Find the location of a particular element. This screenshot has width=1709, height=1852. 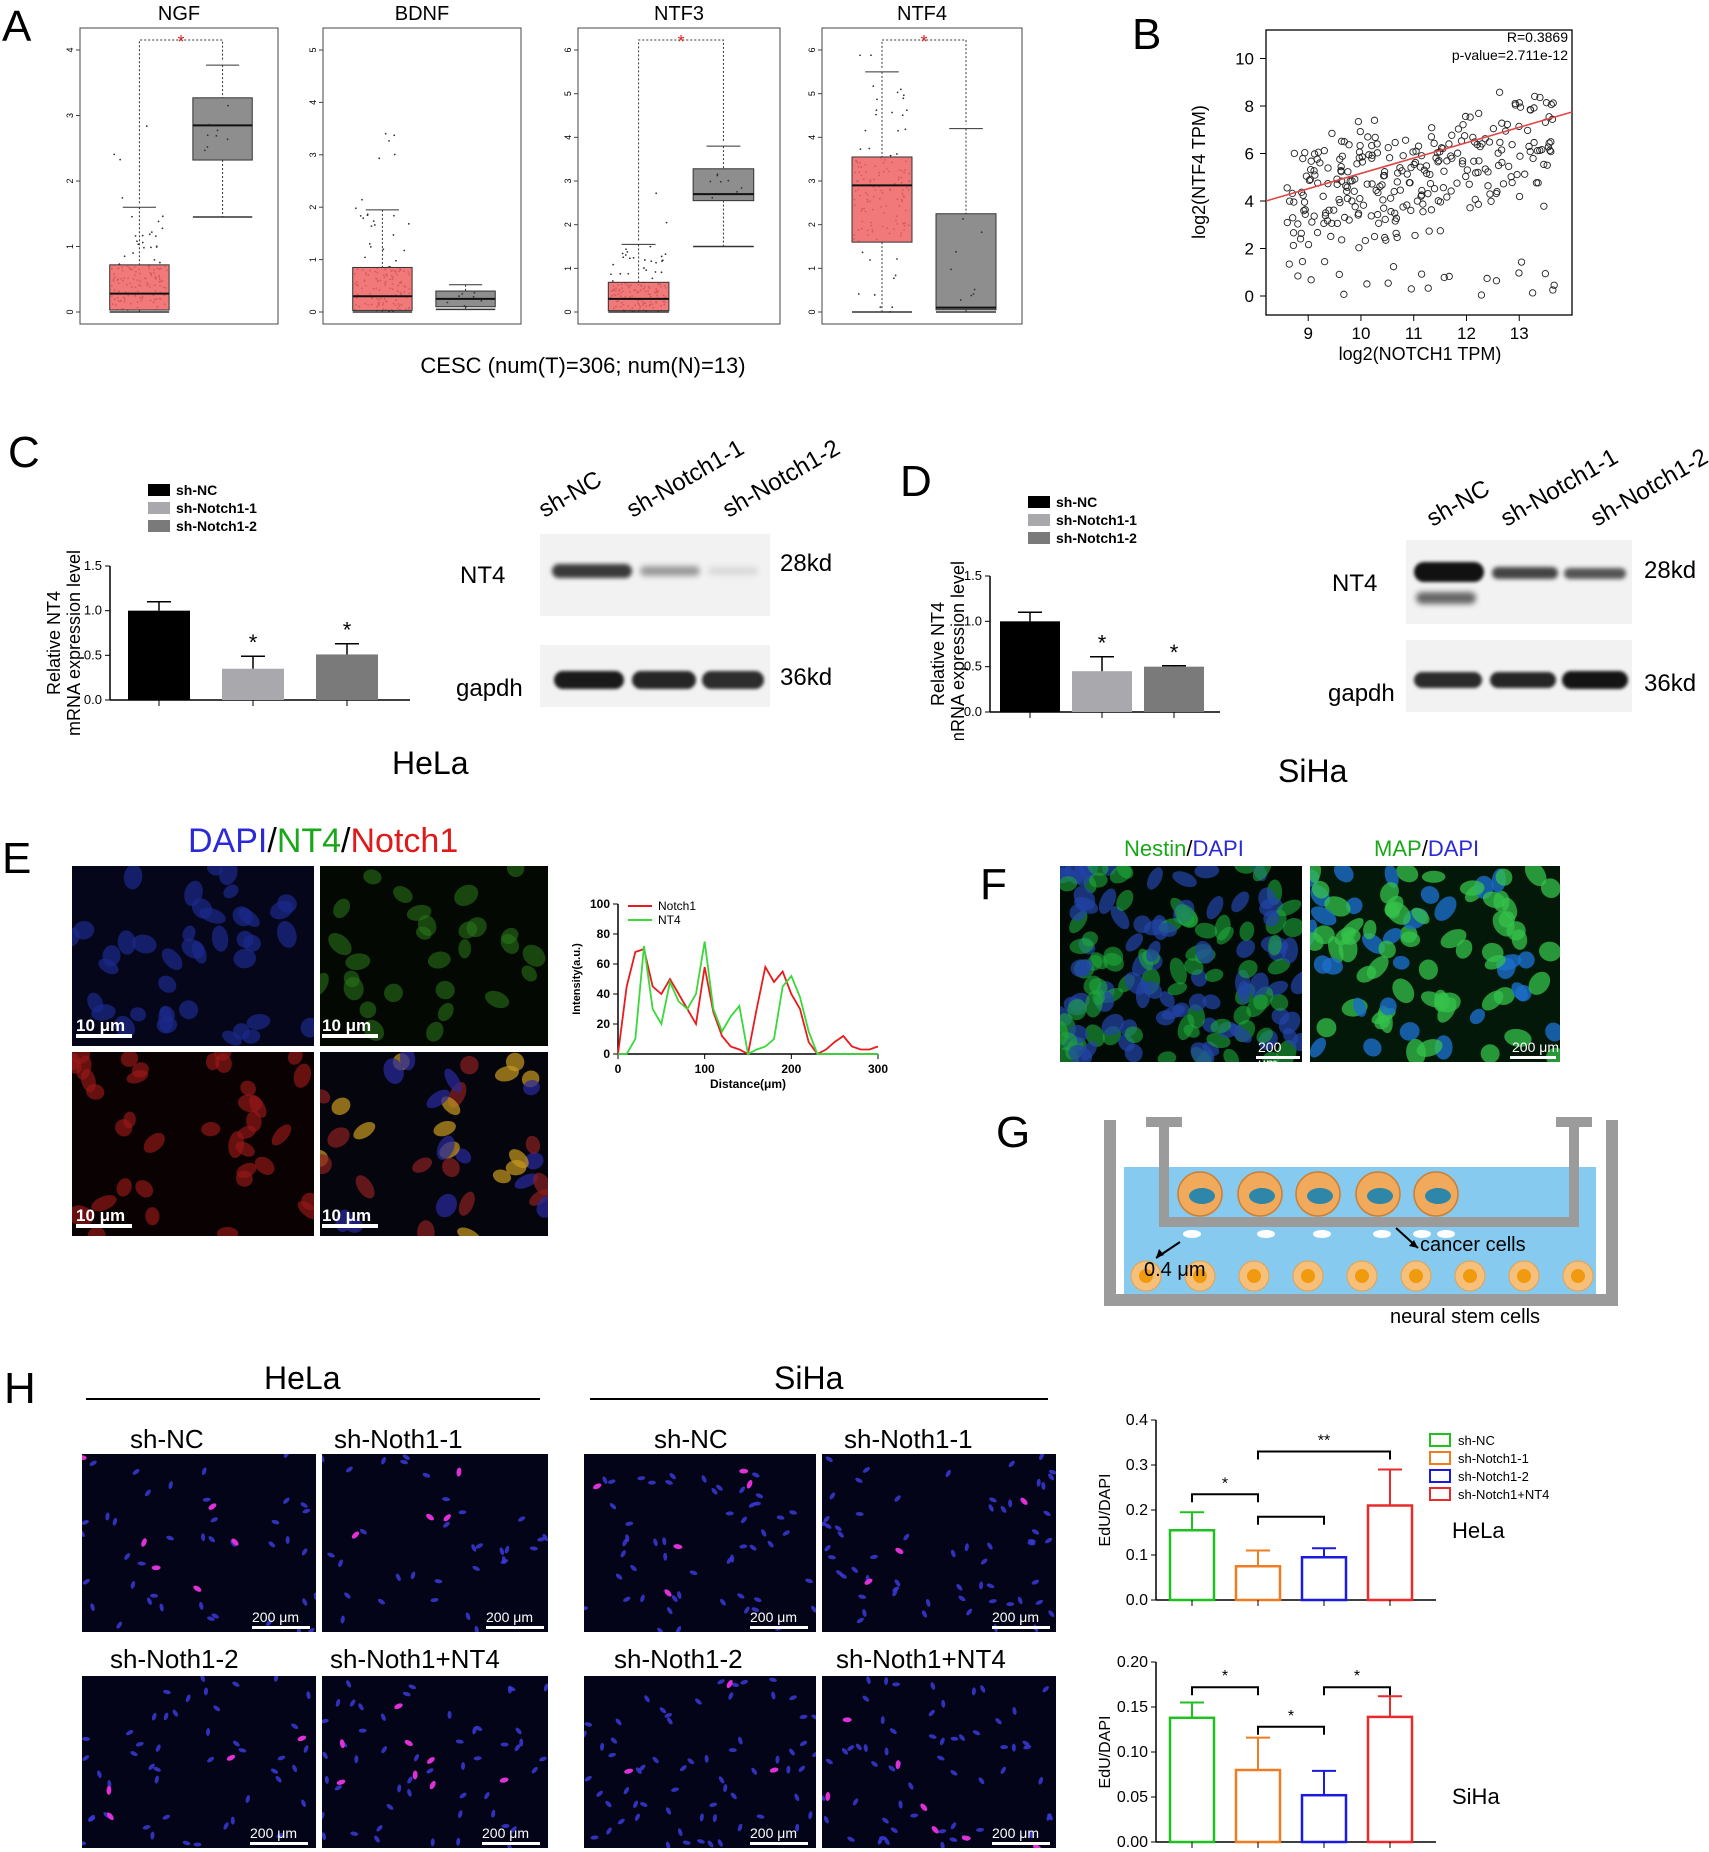

y-tick-label: 20 is located at coordinates (604, 1024).